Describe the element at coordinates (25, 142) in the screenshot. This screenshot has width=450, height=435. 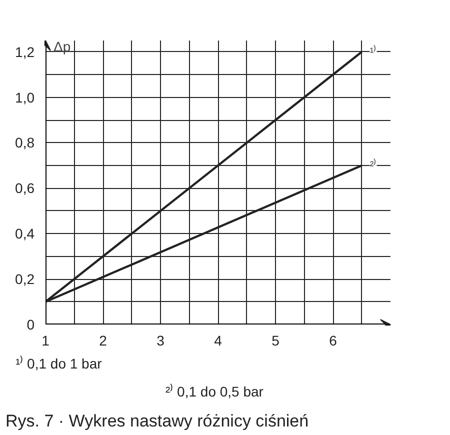
I see `y-tick-label: 0,8` at that location.